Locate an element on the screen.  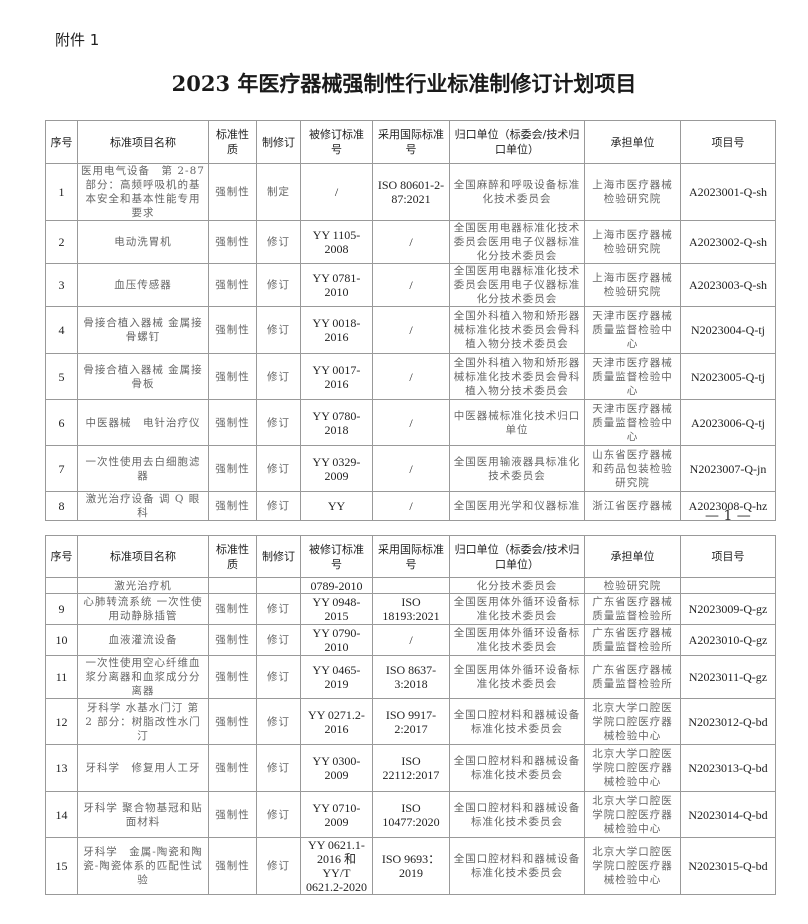
cell-project-id: A2023010-Q-gz is located at coordinates (728, 640).